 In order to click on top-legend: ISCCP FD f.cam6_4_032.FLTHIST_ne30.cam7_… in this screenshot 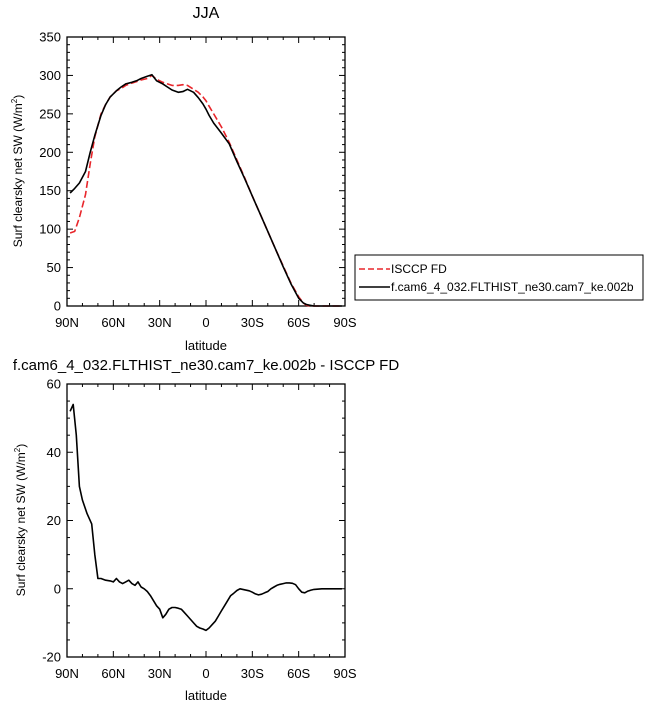, I will do `click(499, 277)`.